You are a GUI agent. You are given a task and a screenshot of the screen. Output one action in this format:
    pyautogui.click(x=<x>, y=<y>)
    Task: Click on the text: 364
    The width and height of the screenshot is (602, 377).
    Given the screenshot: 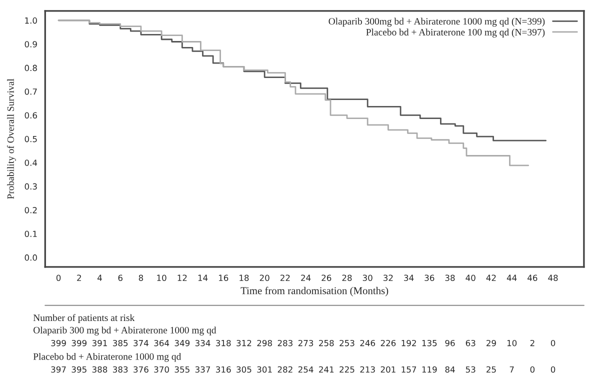 What is the action you would take?
    pyautogui.click(x=162, y=343)
    